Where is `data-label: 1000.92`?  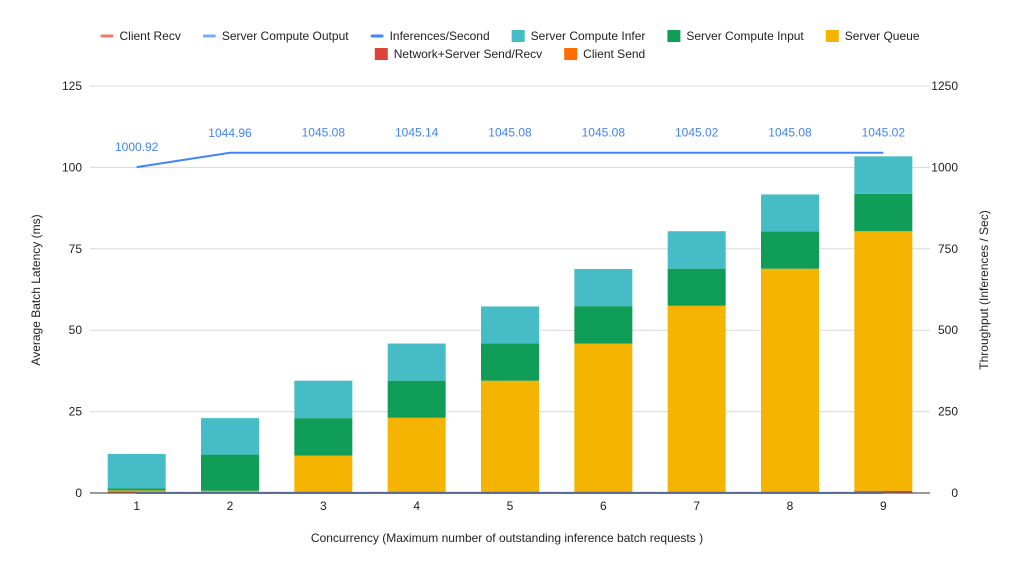
data-label: 1000.92 is located at coordinates (137, 147).